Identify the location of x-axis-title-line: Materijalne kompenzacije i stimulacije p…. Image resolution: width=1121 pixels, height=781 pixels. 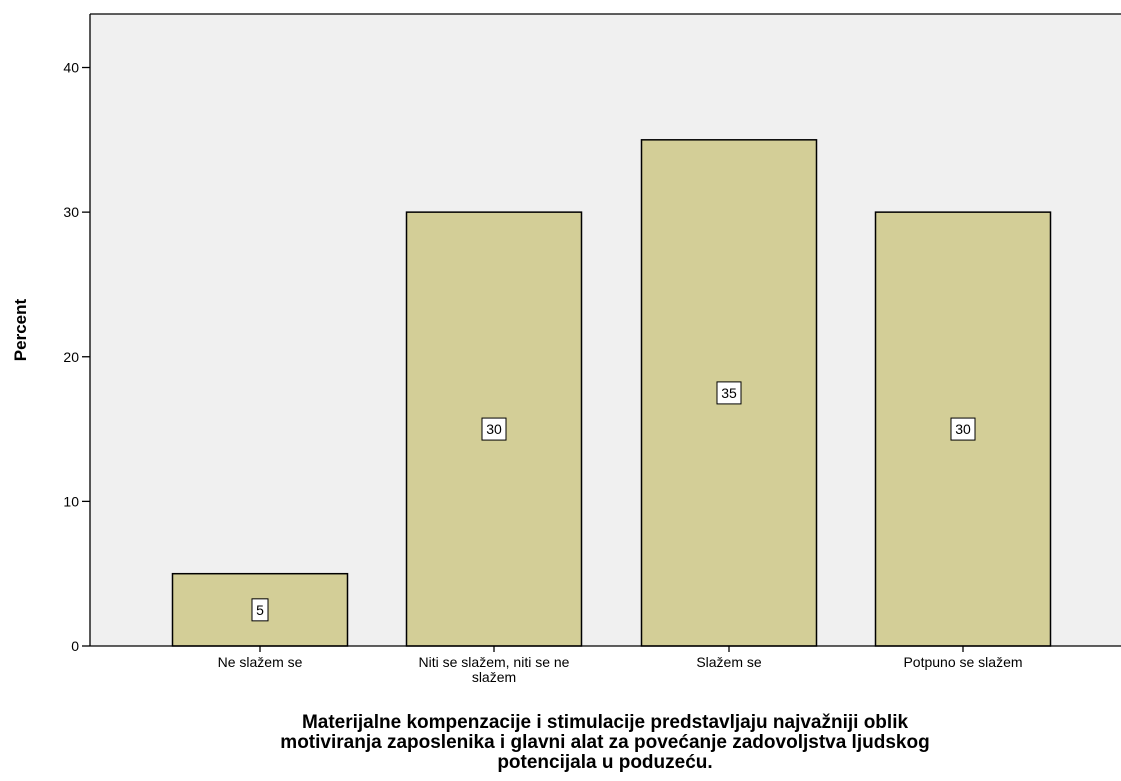
(605, 722).